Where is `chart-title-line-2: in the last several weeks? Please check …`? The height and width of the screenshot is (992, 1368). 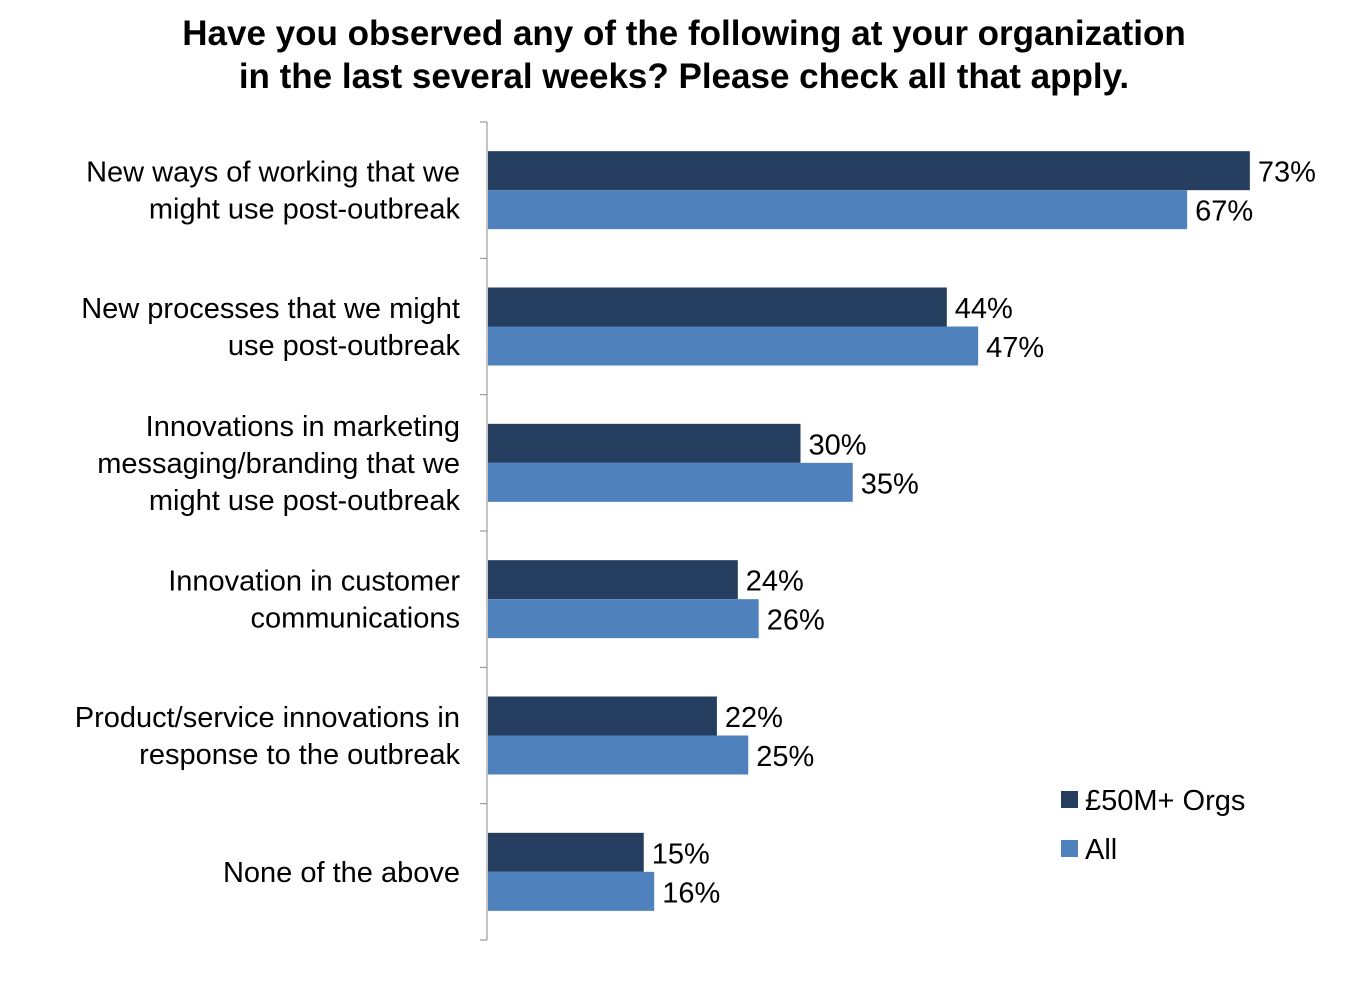
chart-title-line-2: in the last several weeks? Please check … is located at coordinates (684, 76).